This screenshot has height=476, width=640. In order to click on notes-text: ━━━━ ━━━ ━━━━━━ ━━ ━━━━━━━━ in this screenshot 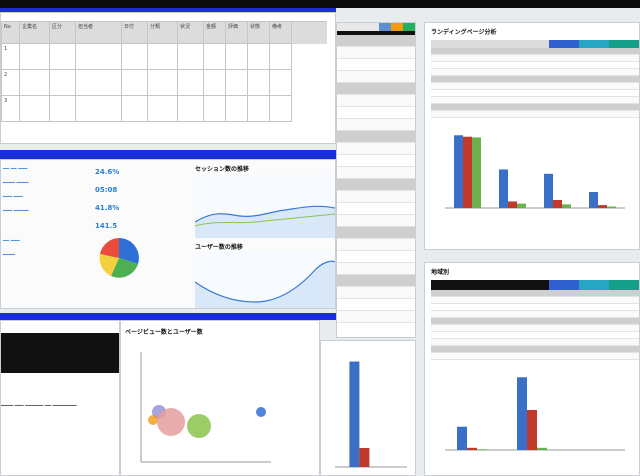, I will do `click(39, 406)`.